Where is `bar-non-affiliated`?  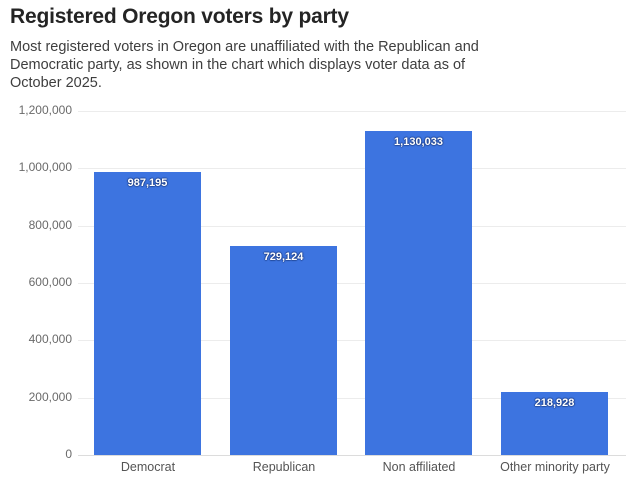 bar-non-affiliated is located at coordinates (418, 293).